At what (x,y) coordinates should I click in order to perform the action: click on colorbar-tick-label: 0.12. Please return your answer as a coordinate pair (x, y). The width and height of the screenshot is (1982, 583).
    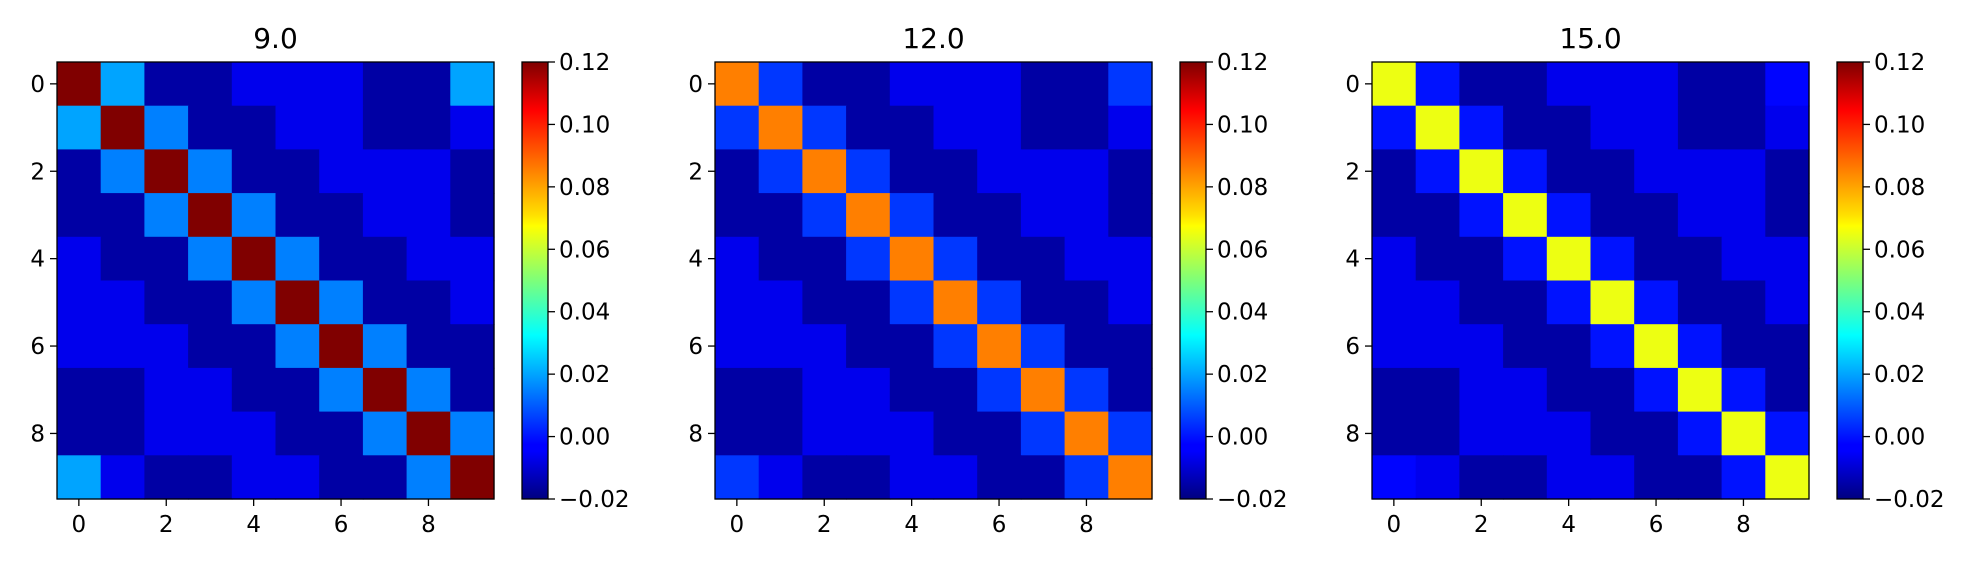
    Looking at the image, I should click on (1899, 63).